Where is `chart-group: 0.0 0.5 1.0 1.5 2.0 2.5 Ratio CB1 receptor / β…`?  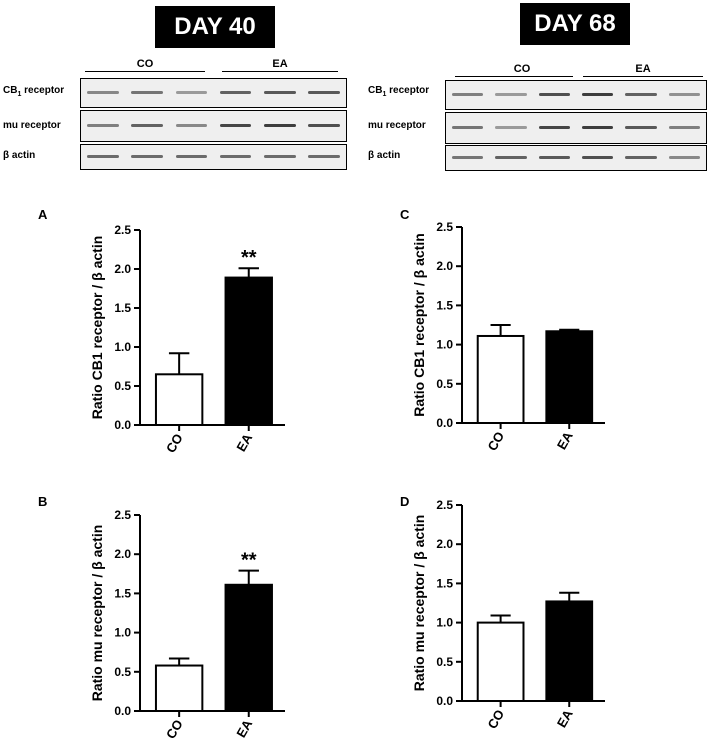 chart-group: 0.0 0.5 1.0 1.5 2.0 2.5 Ratio CB1 receptor / β… is located at coordinates (187, 339).